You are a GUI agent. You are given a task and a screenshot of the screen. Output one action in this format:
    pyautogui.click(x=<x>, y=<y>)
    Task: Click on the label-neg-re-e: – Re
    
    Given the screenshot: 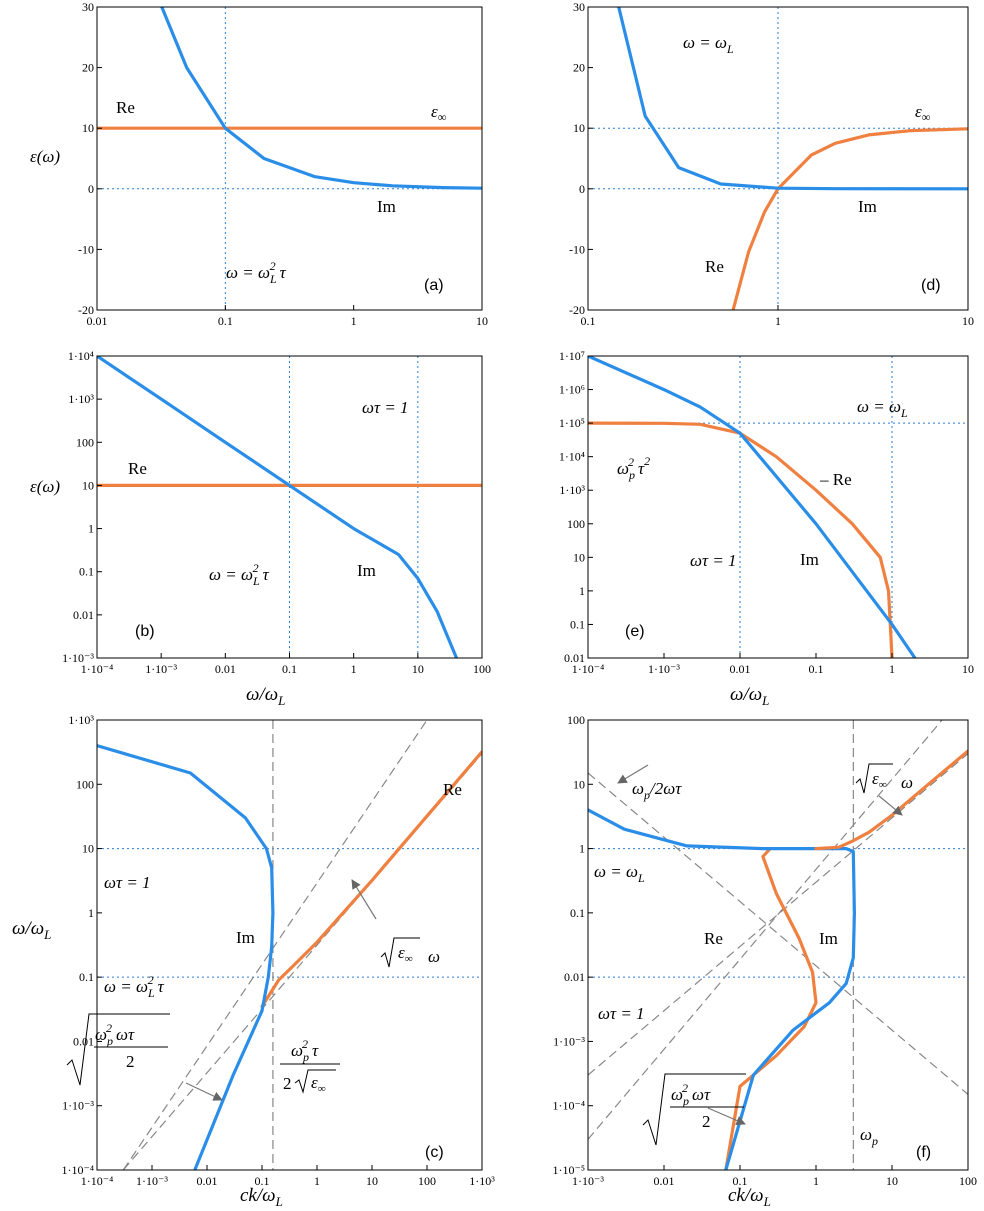 What is the action you would take?
    pyautogui.click(x=835, y=479)
    